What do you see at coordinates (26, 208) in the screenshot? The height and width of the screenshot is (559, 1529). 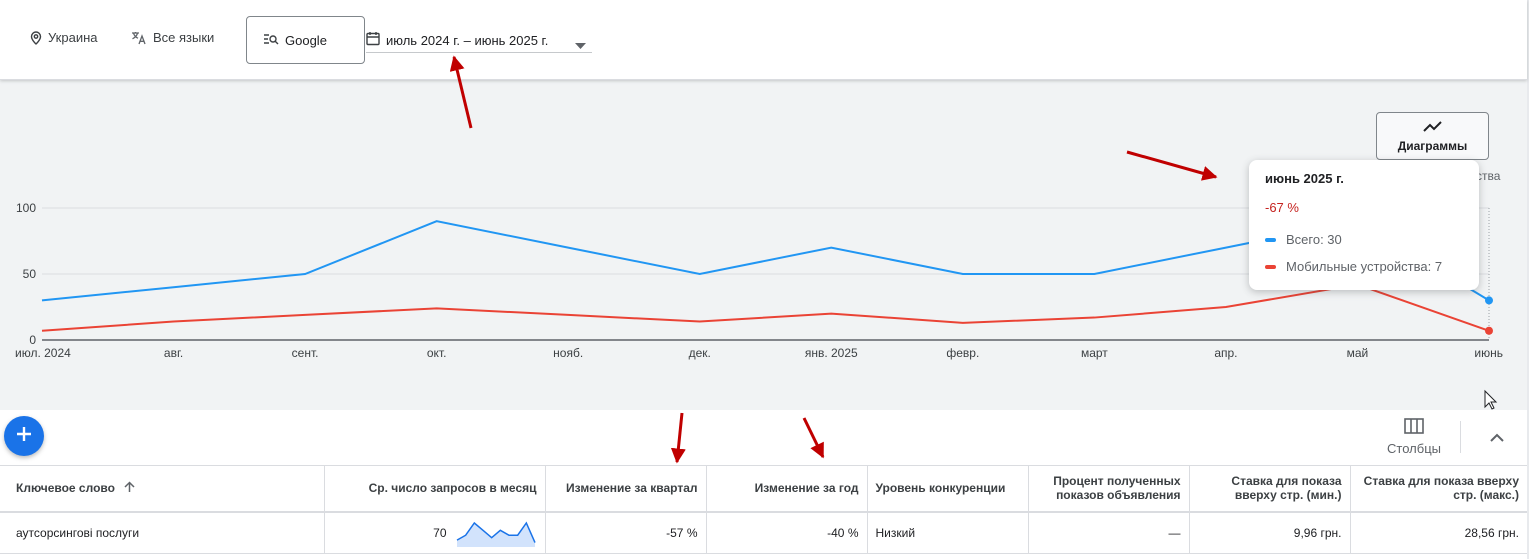 I see `y-tick-label: 100` at bounding box center [26, 208].